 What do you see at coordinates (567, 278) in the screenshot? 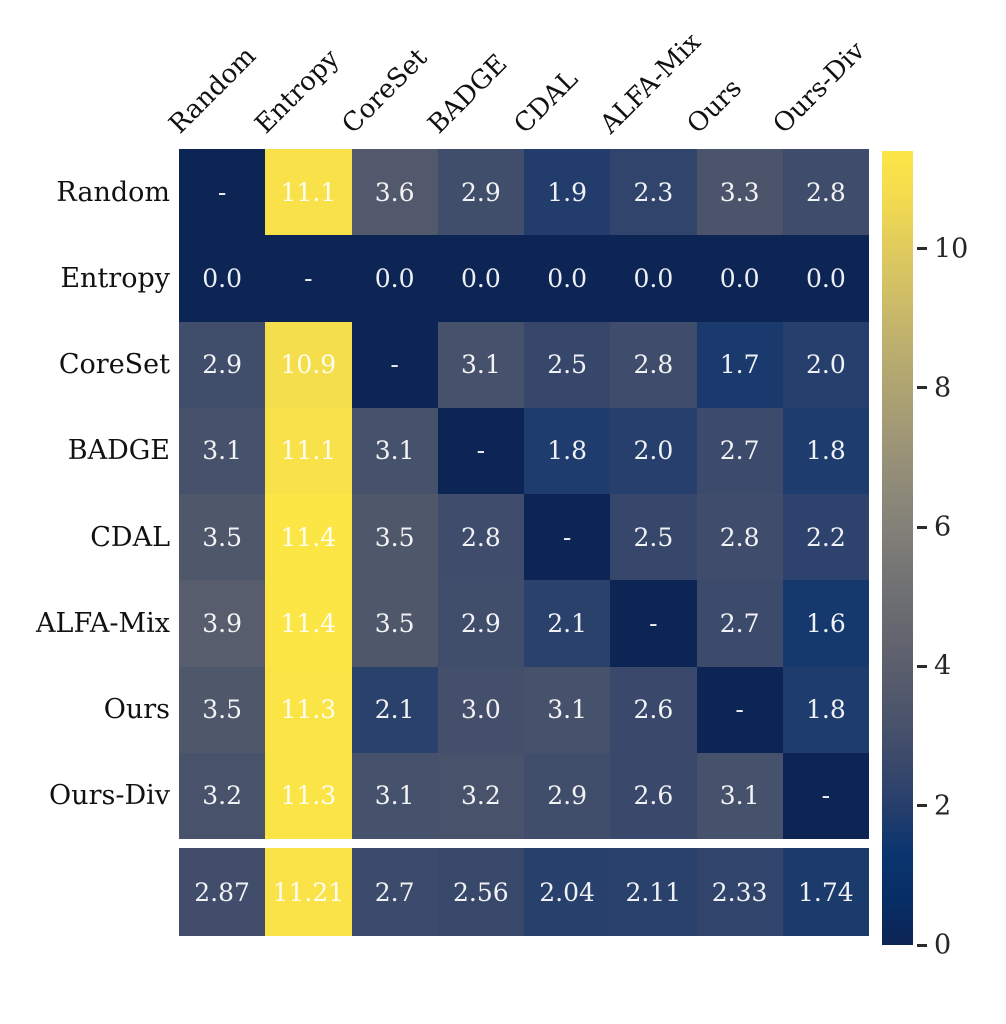
I see `heatmap-cell-Entropy-CDAL: 0.0` at bounding box center [567, 278].